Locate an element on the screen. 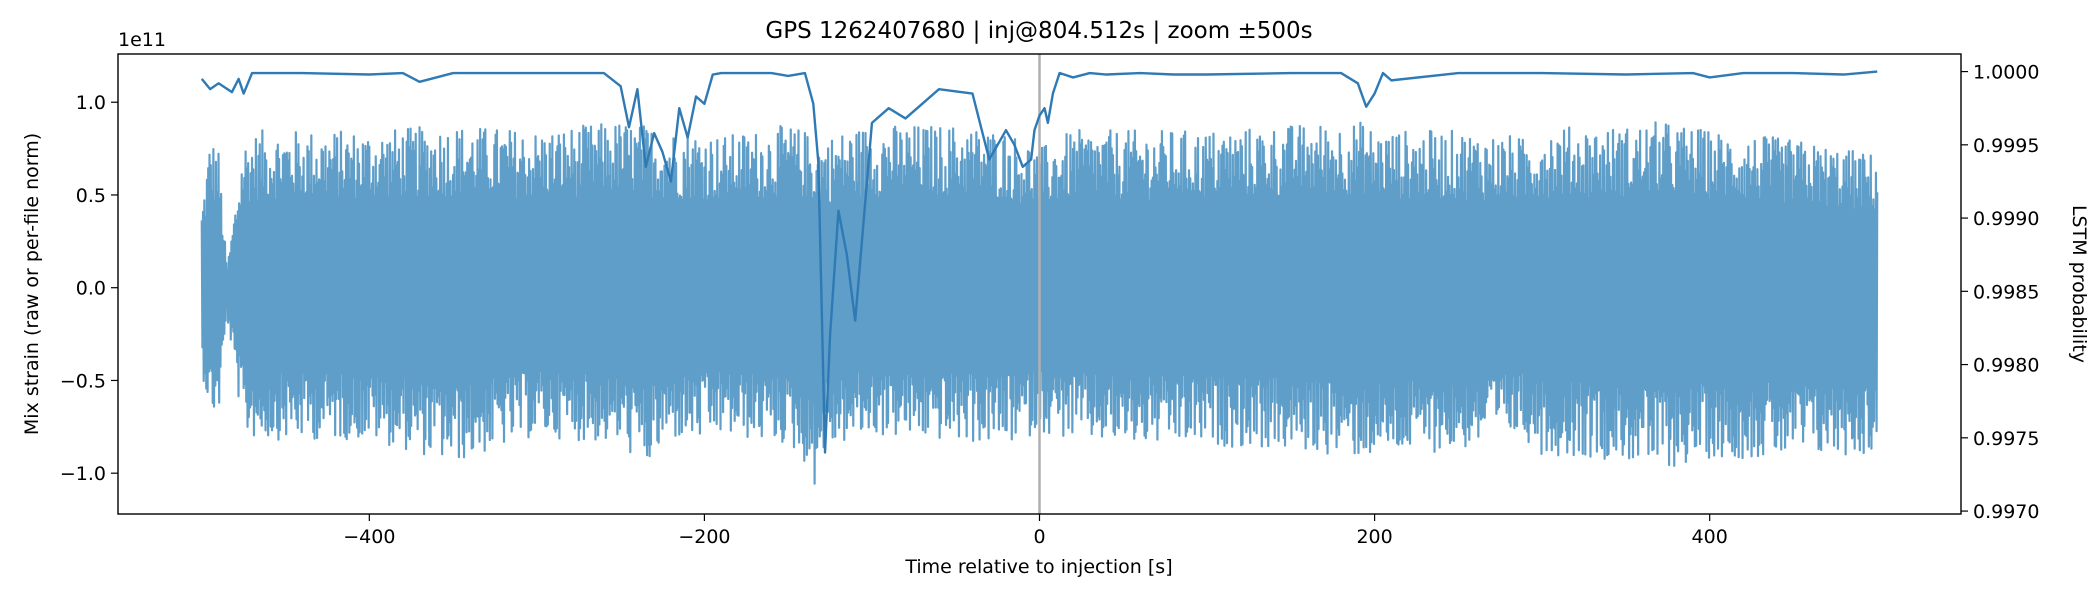 The image size is (2100, 600). x-axis-title: Time relative to injection [s] is located at coordinates (1038, 567).